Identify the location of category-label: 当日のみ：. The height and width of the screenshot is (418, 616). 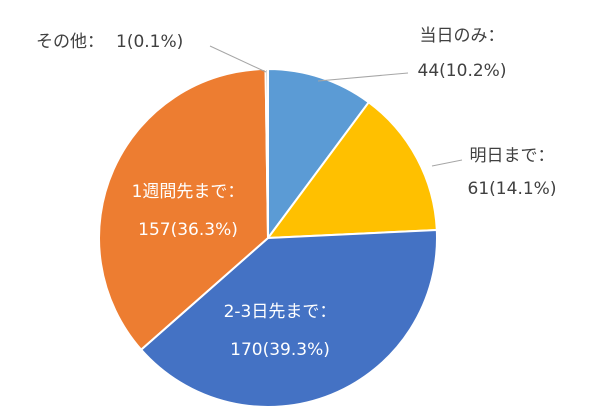
(462, 36).